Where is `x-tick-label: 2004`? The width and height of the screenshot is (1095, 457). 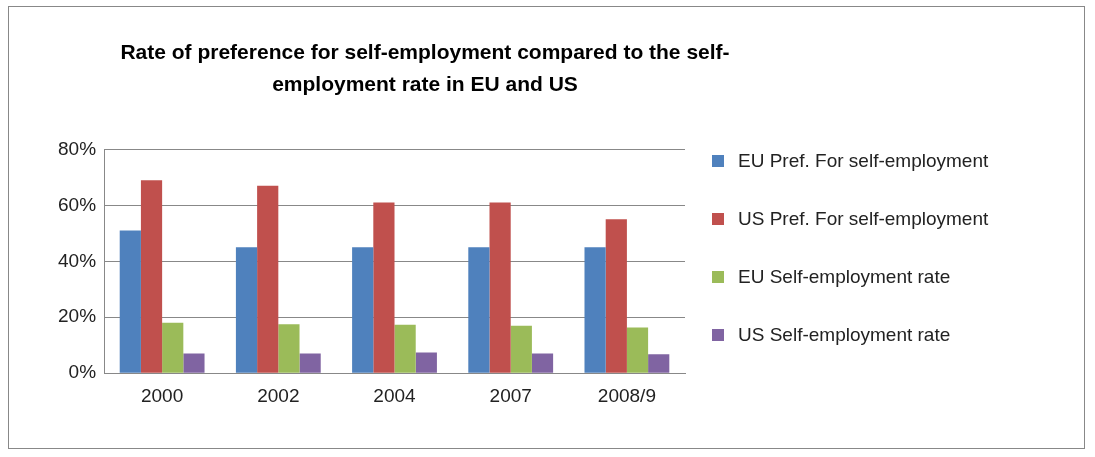 x-tick-label: 2004 is located at coordinates (395, 395).